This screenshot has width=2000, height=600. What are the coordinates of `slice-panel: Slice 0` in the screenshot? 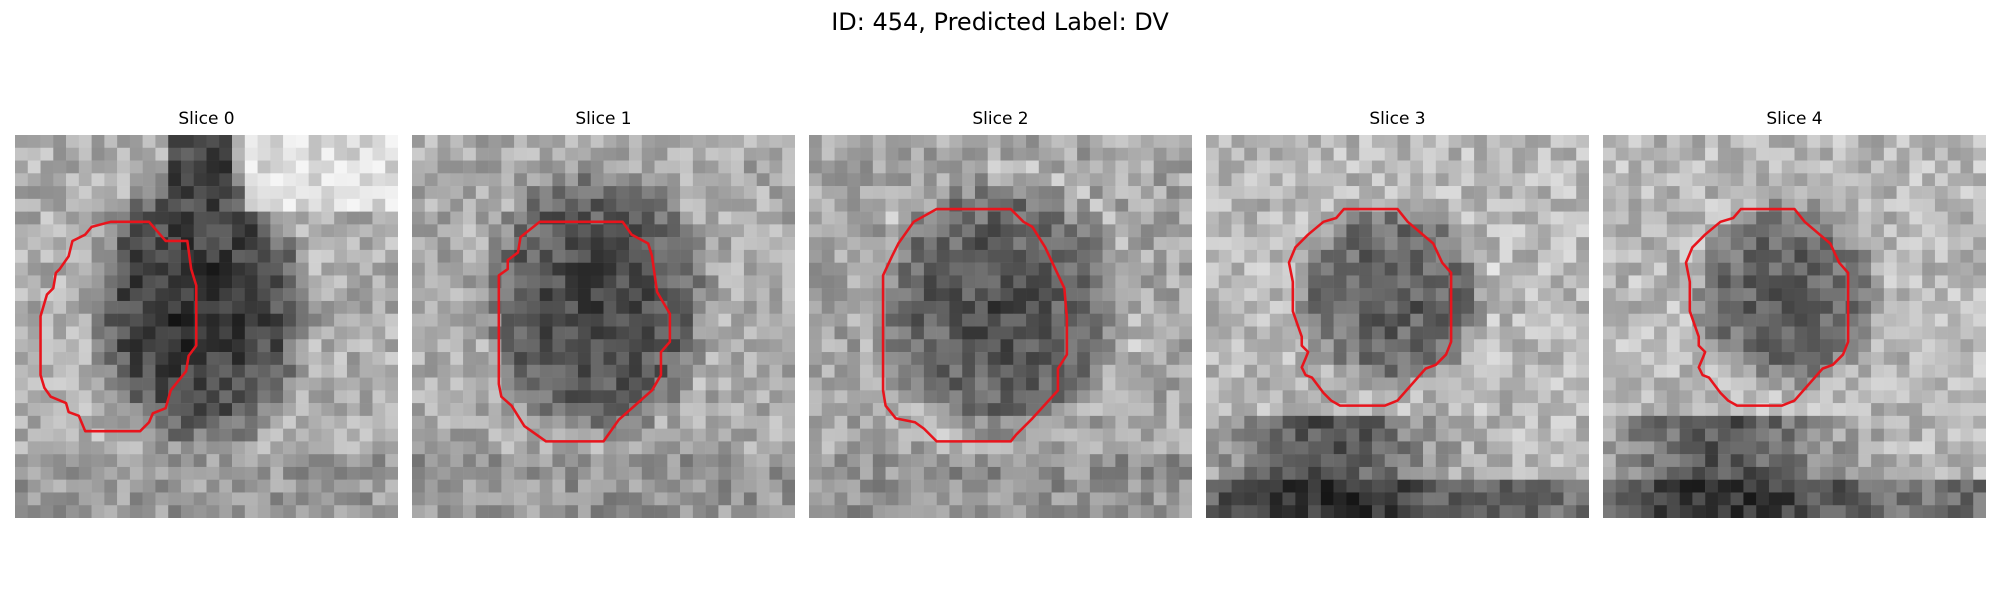 It's located at (206, 313).